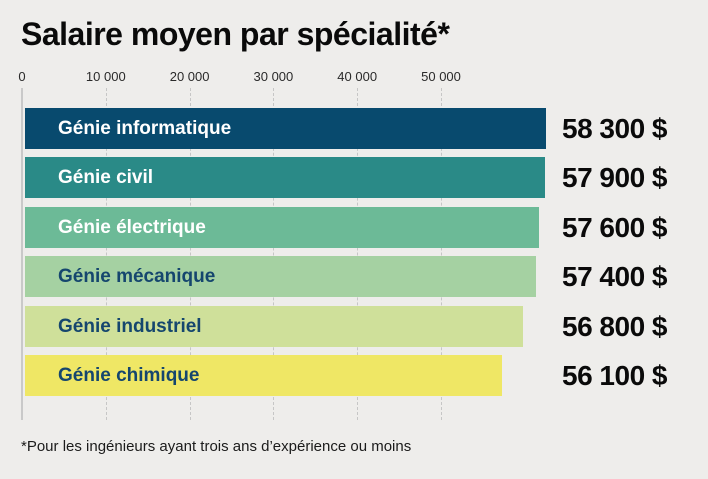  Describe the element at coordinates (129, 375) in the screenshot. I see `bar-label: Génie chimique` at that location.